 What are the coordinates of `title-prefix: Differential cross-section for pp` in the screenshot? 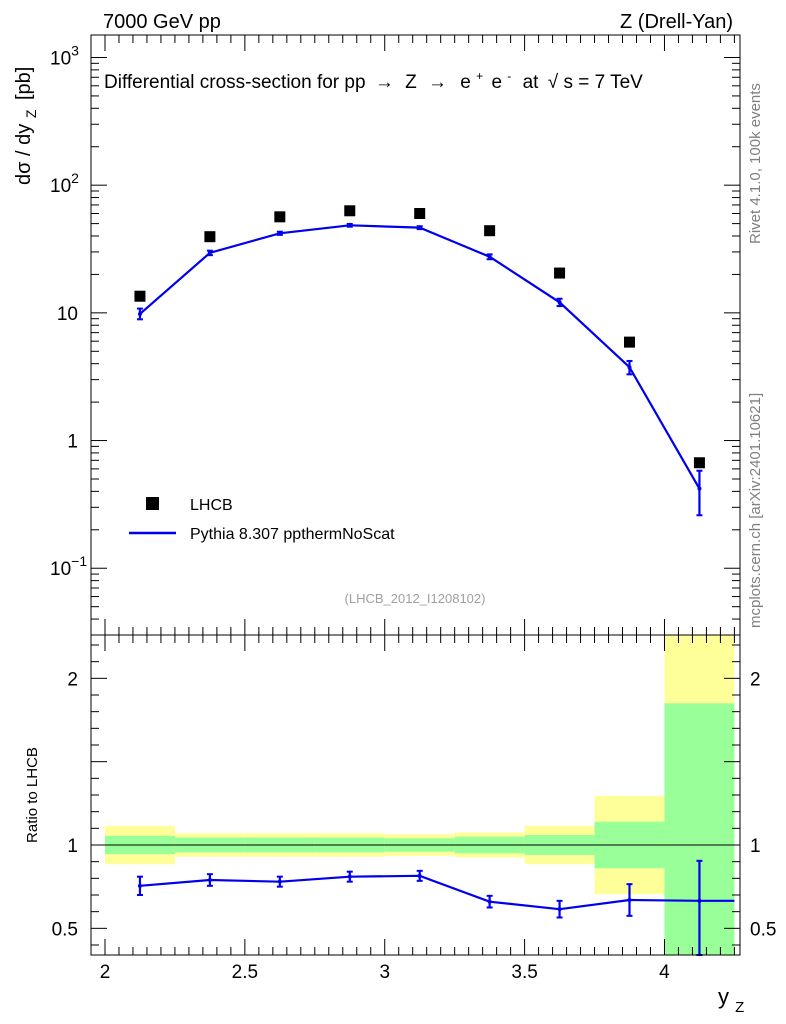 It's located at (235, 82).